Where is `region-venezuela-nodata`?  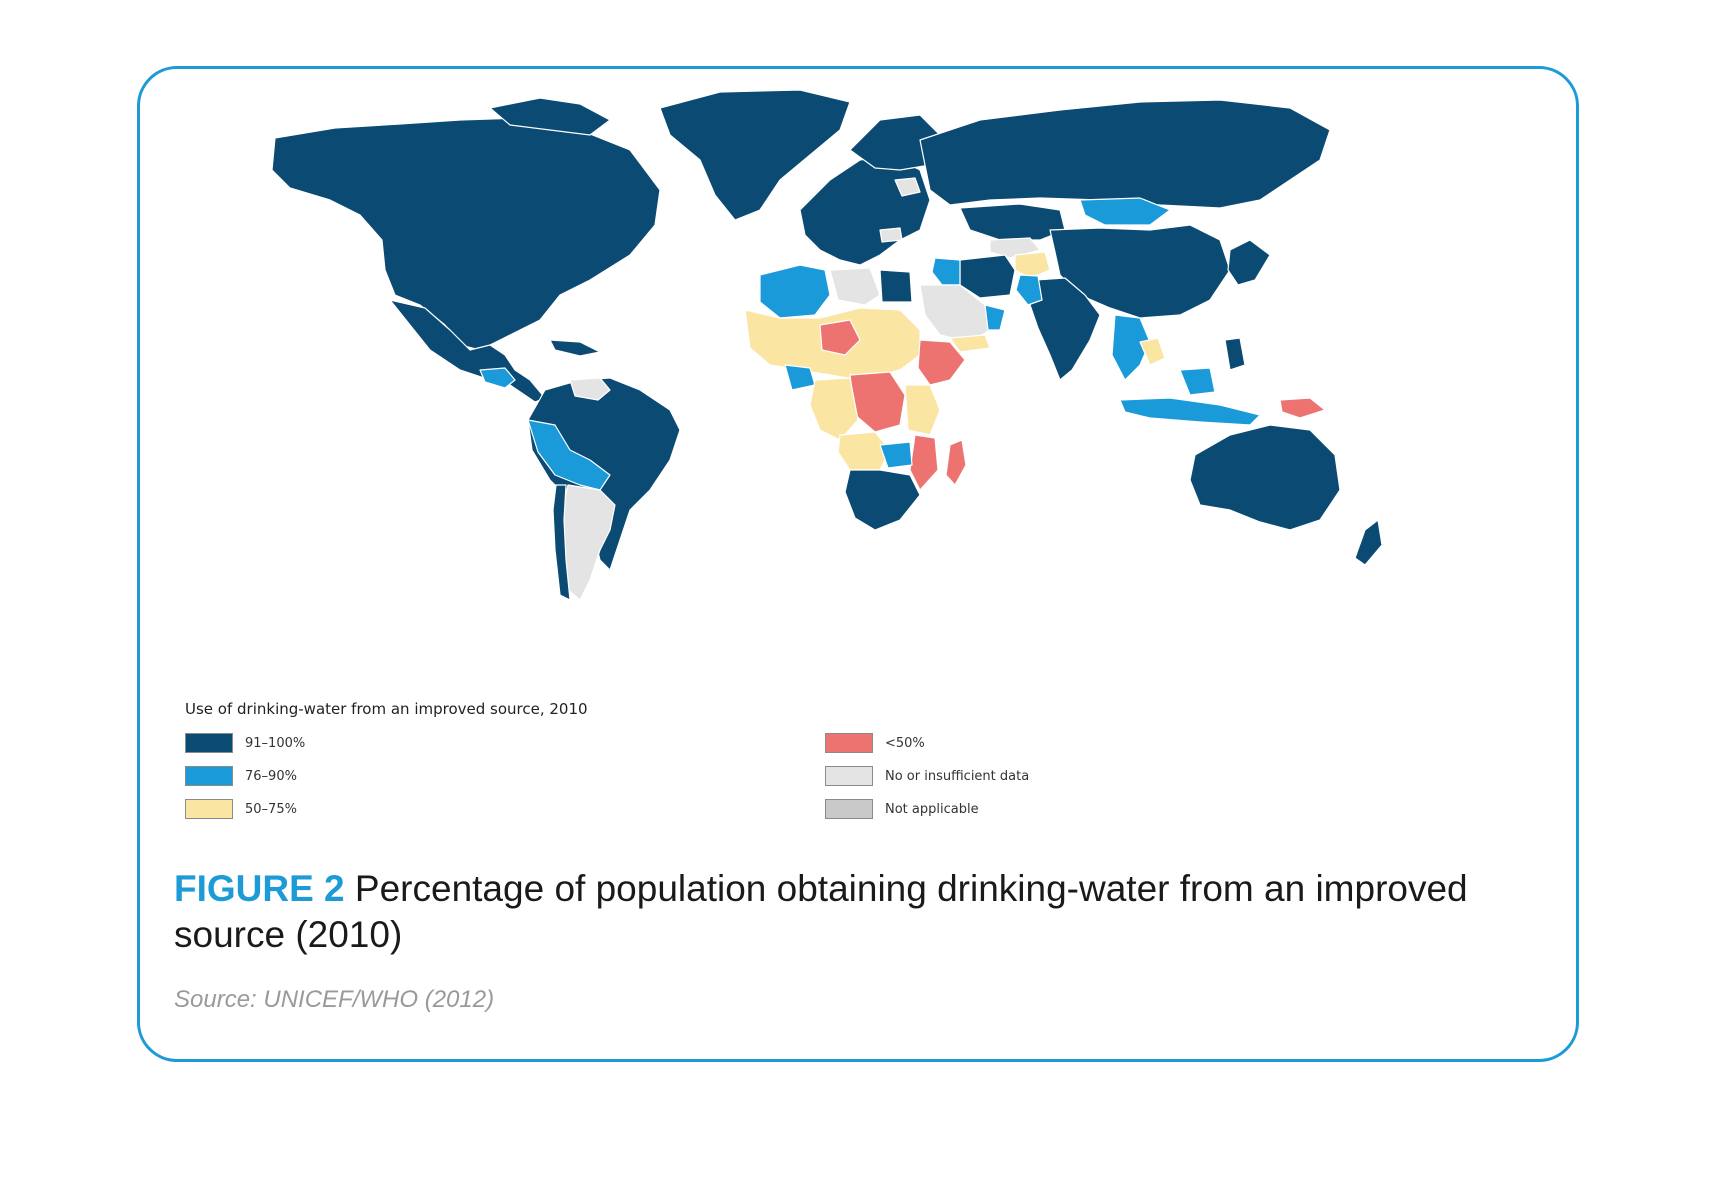
region-venezuela-nodata is located at coordinates (590, 389).